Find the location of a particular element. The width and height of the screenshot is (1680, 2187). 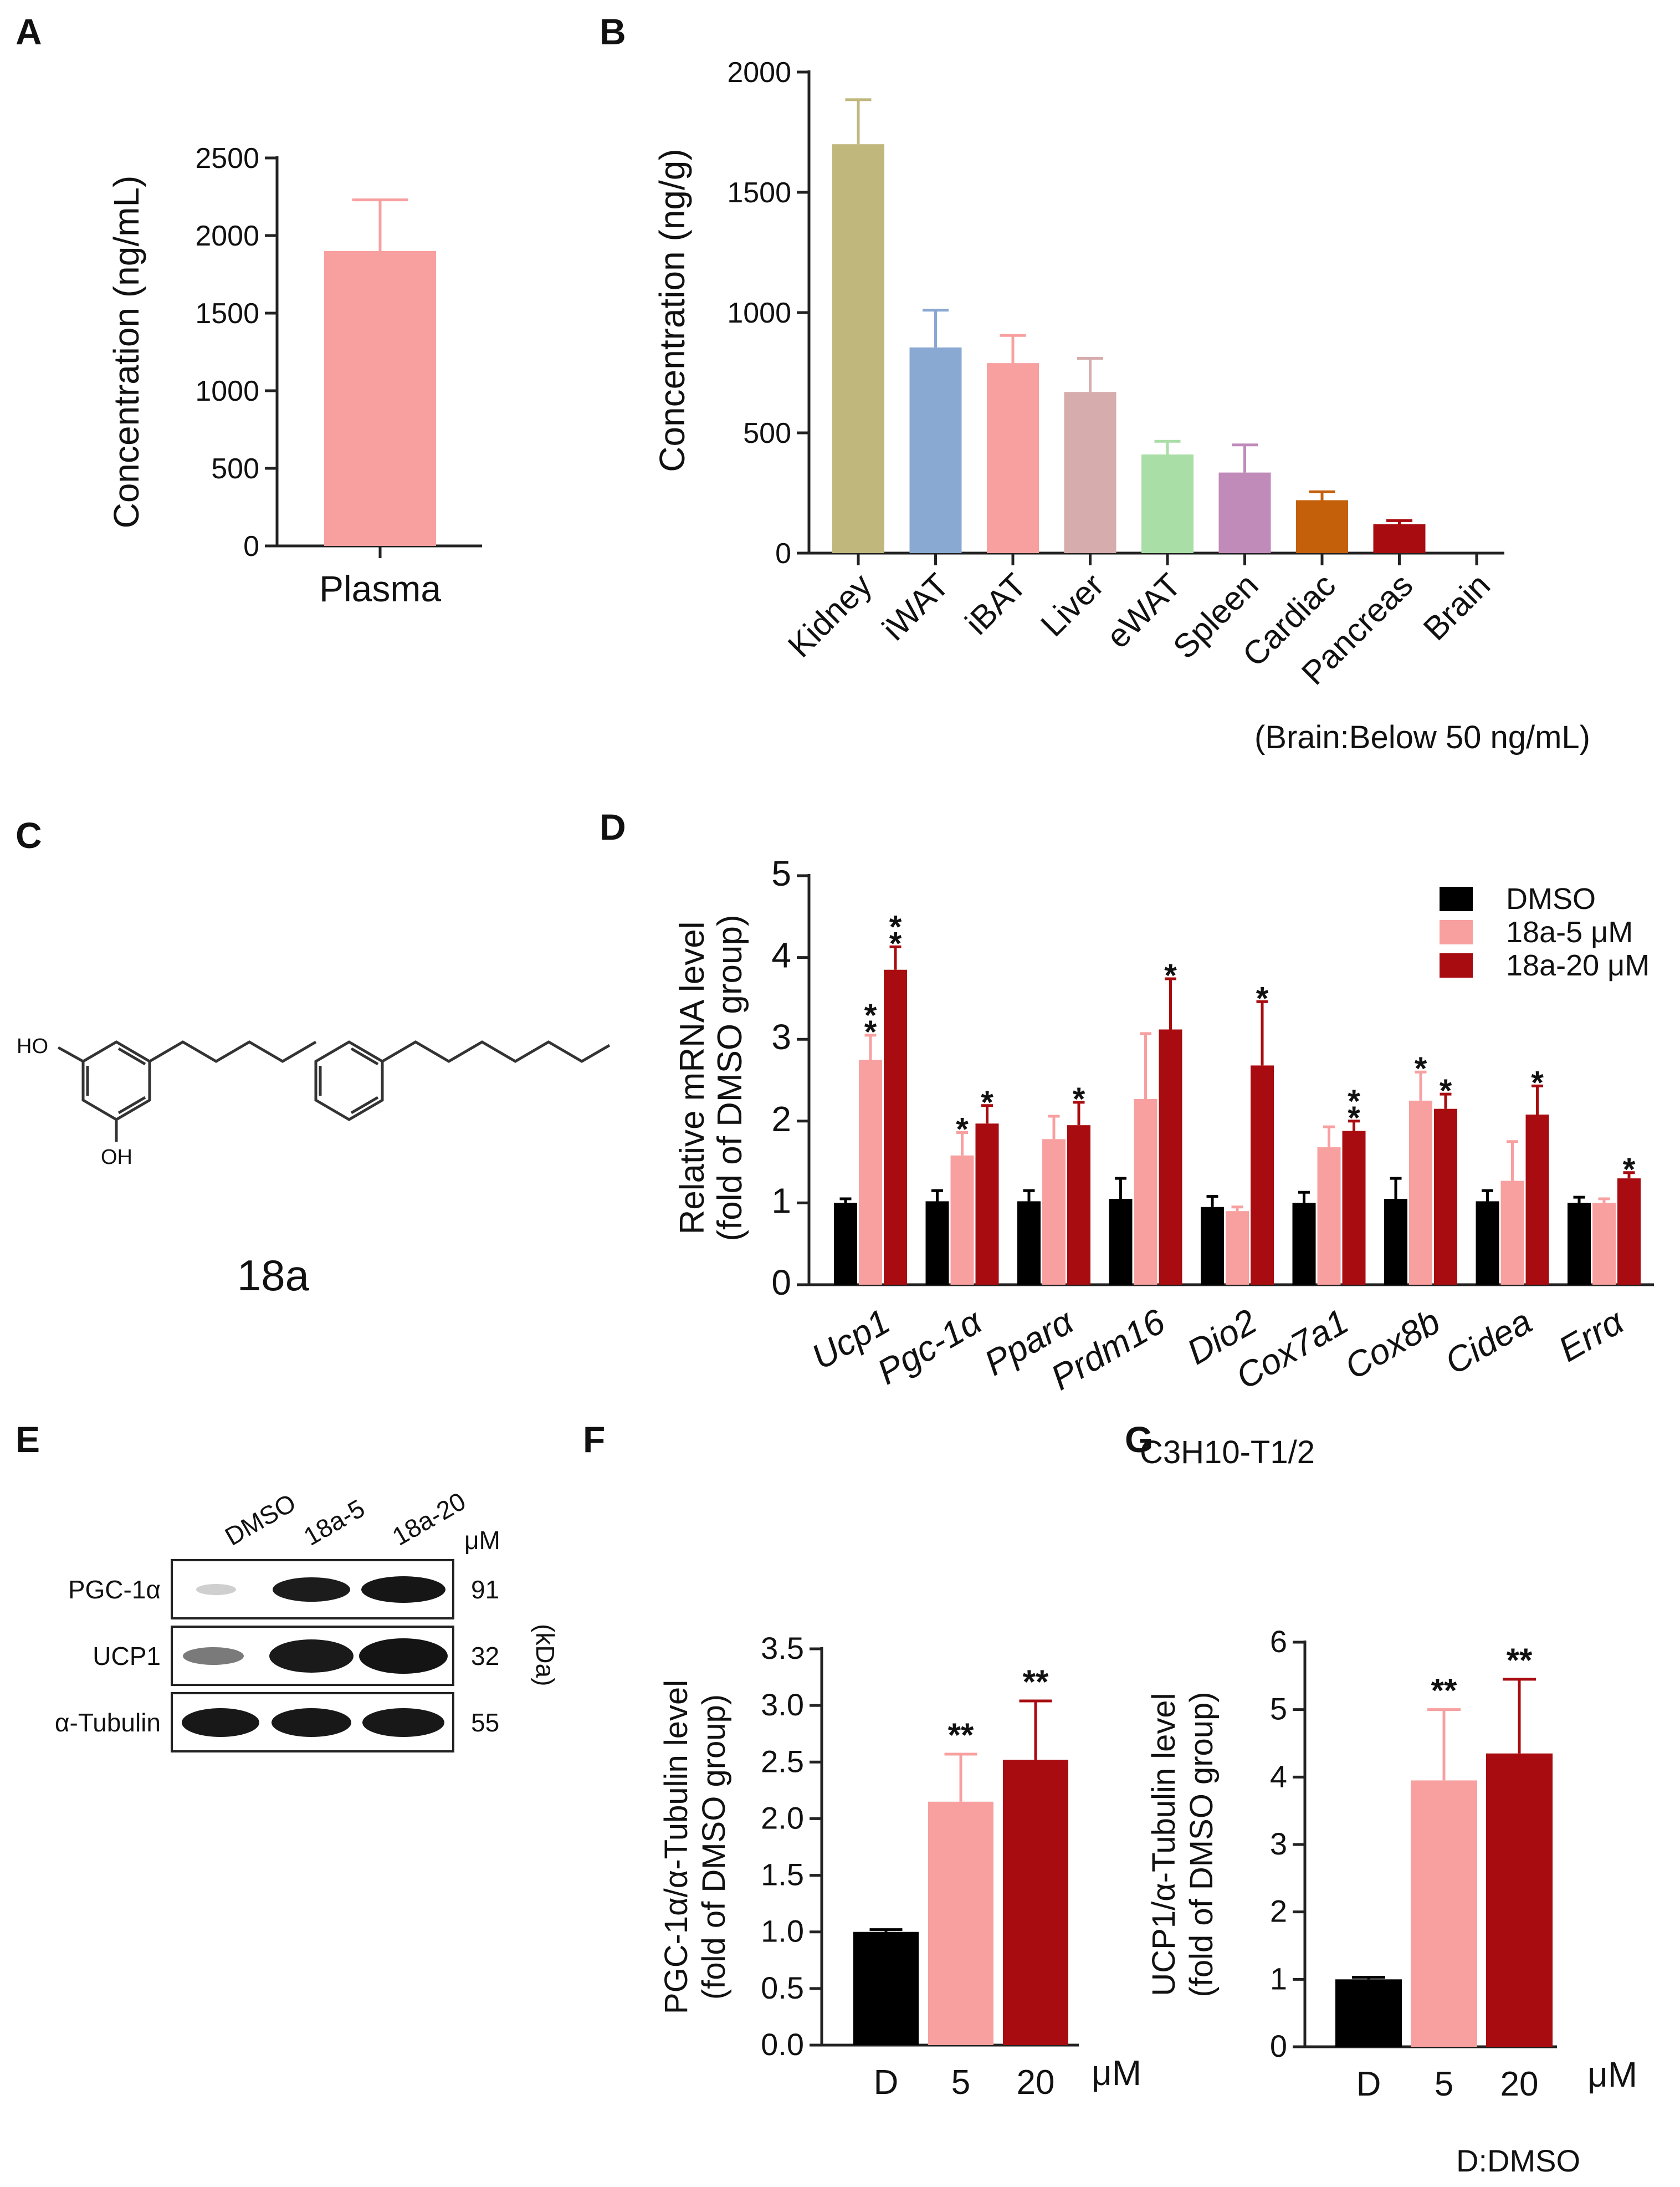

chart-d-x-label-cidea: Cidea is located at coordinates (1489, 1342).